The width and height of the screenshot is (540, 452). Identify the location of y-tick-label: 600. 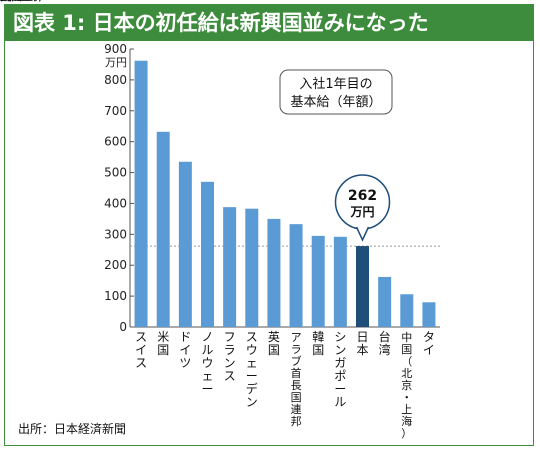
(115, 142).